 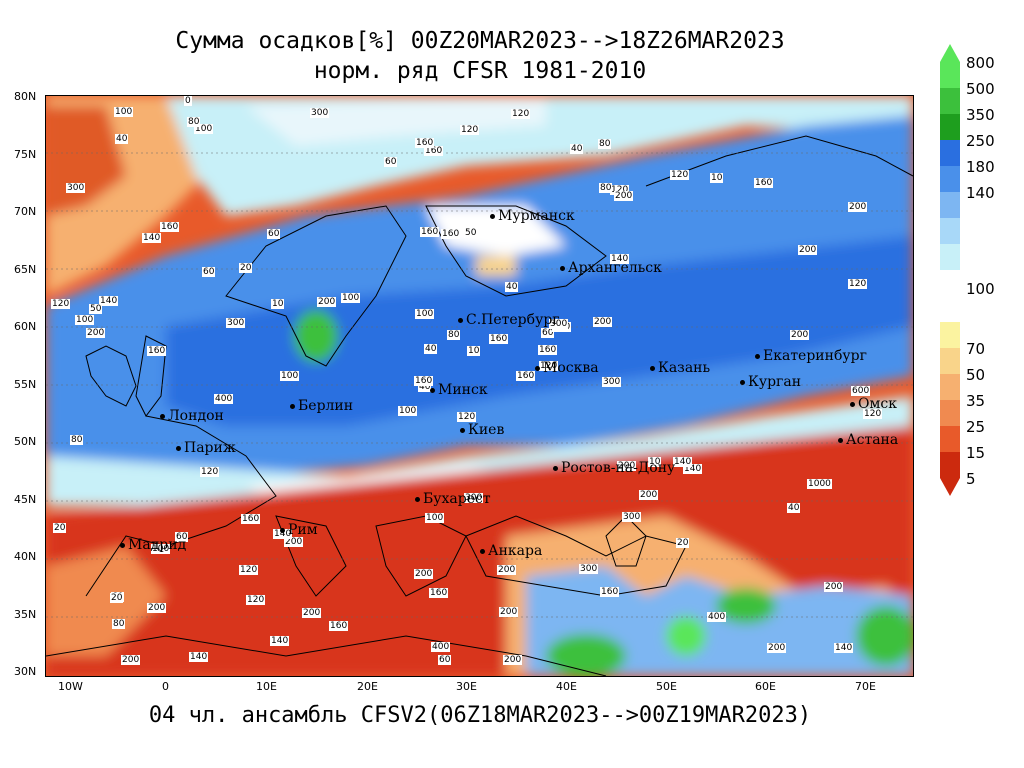 What do you see at coordinates (70, 686) in the screenshot?
I see `lon-label: 10W` at bounding box center [70, 686].